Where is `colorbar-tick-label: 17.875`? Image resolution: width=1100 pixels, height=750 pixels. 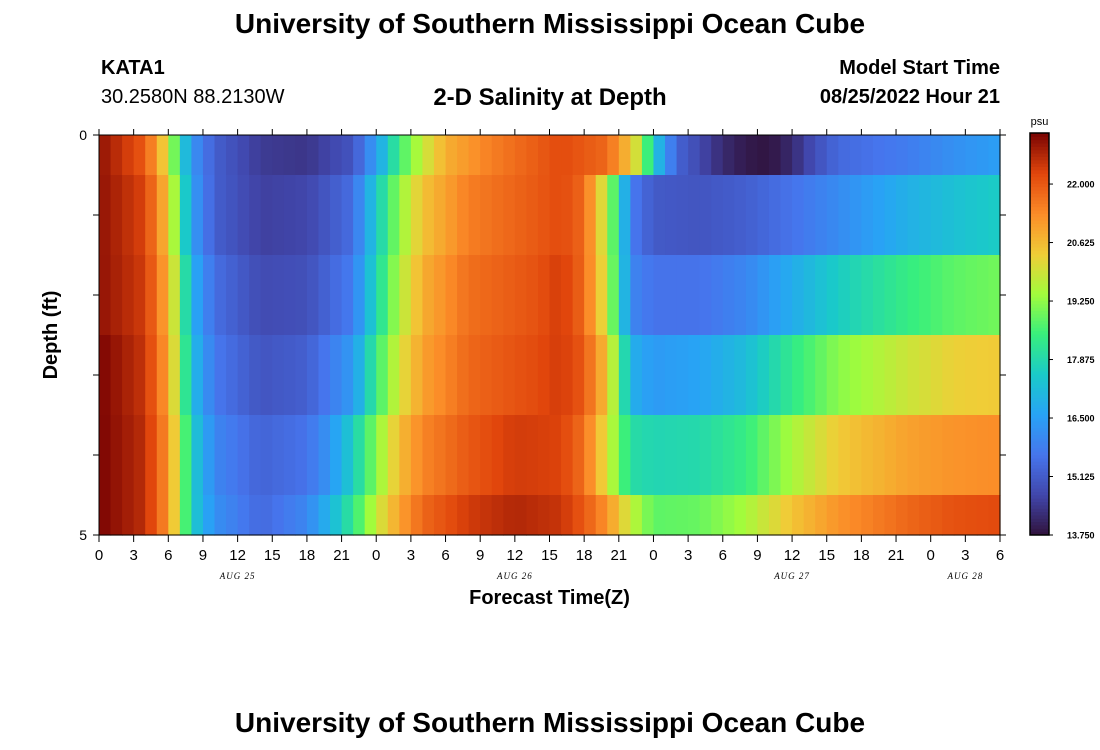 colorbar-tick-label: 17.875 is located at coordinates (1081, 360).